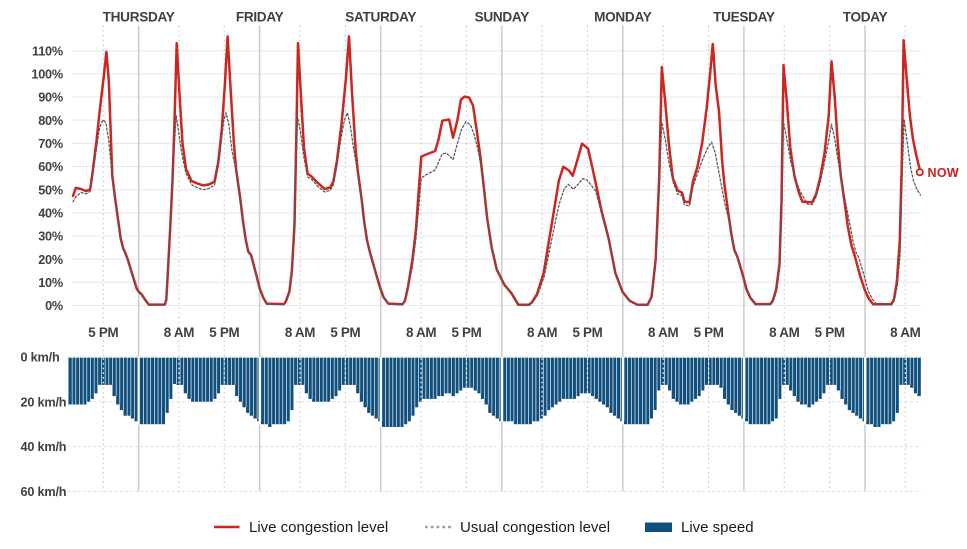 This screenshot has width=967, height=549. What do you see at coordinates (47, 75) in the screenshot?
I see `svg-text: 100%` at bounding box center [47, 75].